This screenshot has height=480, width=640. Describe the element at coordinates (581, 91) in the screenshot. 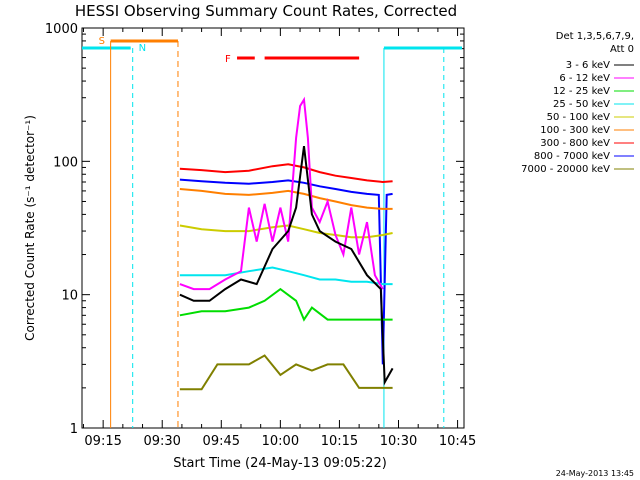

I see `legend-label: 12 - 25 keV` at that location.